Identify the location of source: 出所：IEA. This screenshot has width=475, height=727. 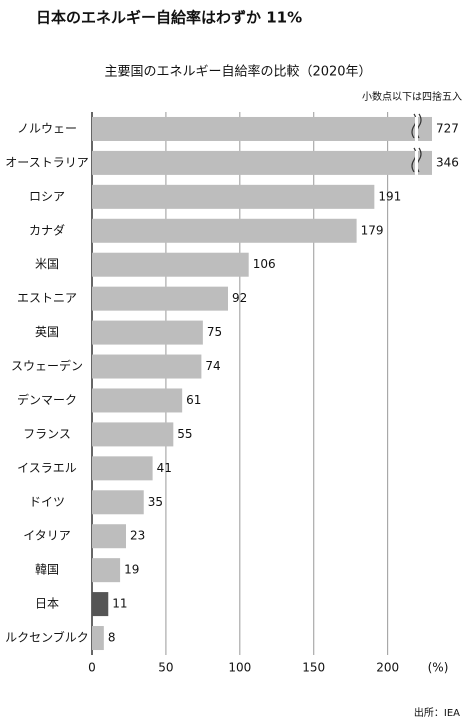
(437, 712).